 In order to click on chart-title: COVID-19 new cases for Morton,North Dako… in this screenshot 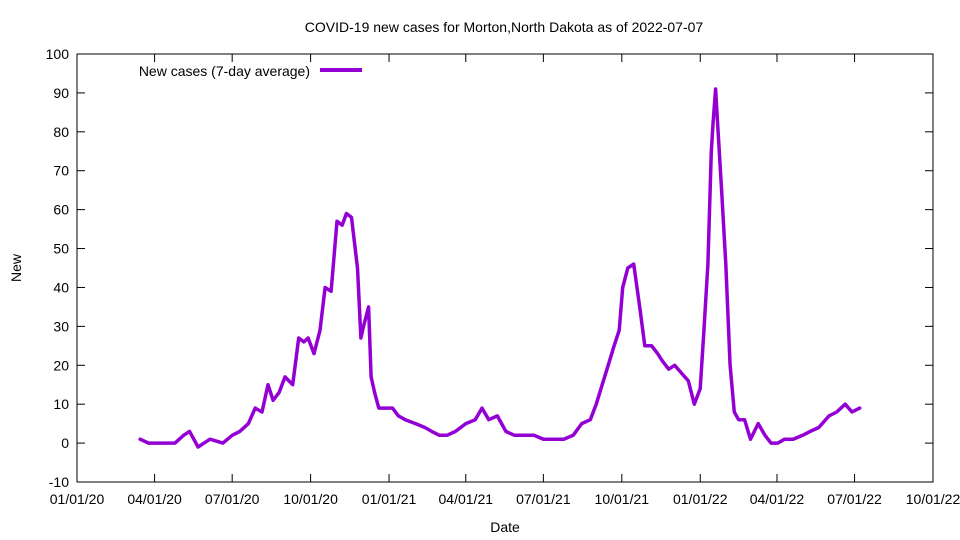, I will do `click(504, 27)`.